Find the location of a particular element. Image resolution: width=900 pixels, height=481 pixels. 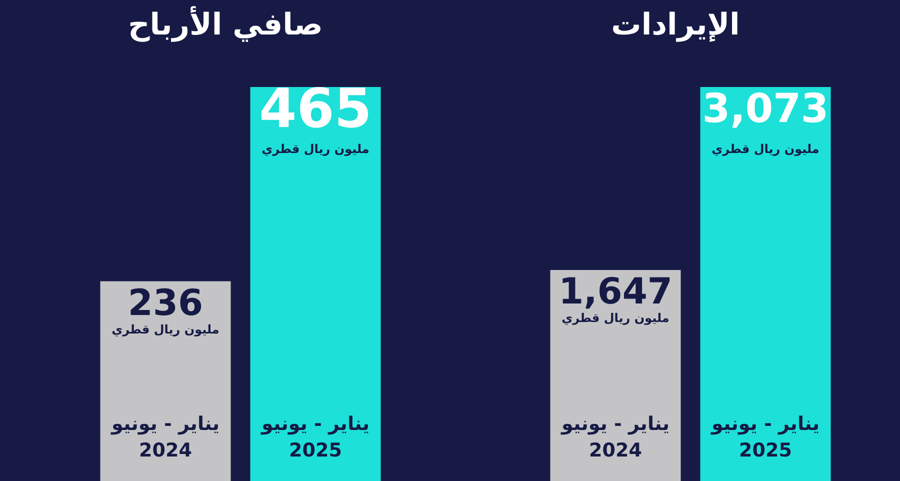

data-label: 1,647 is located at coordinates (615, 292).